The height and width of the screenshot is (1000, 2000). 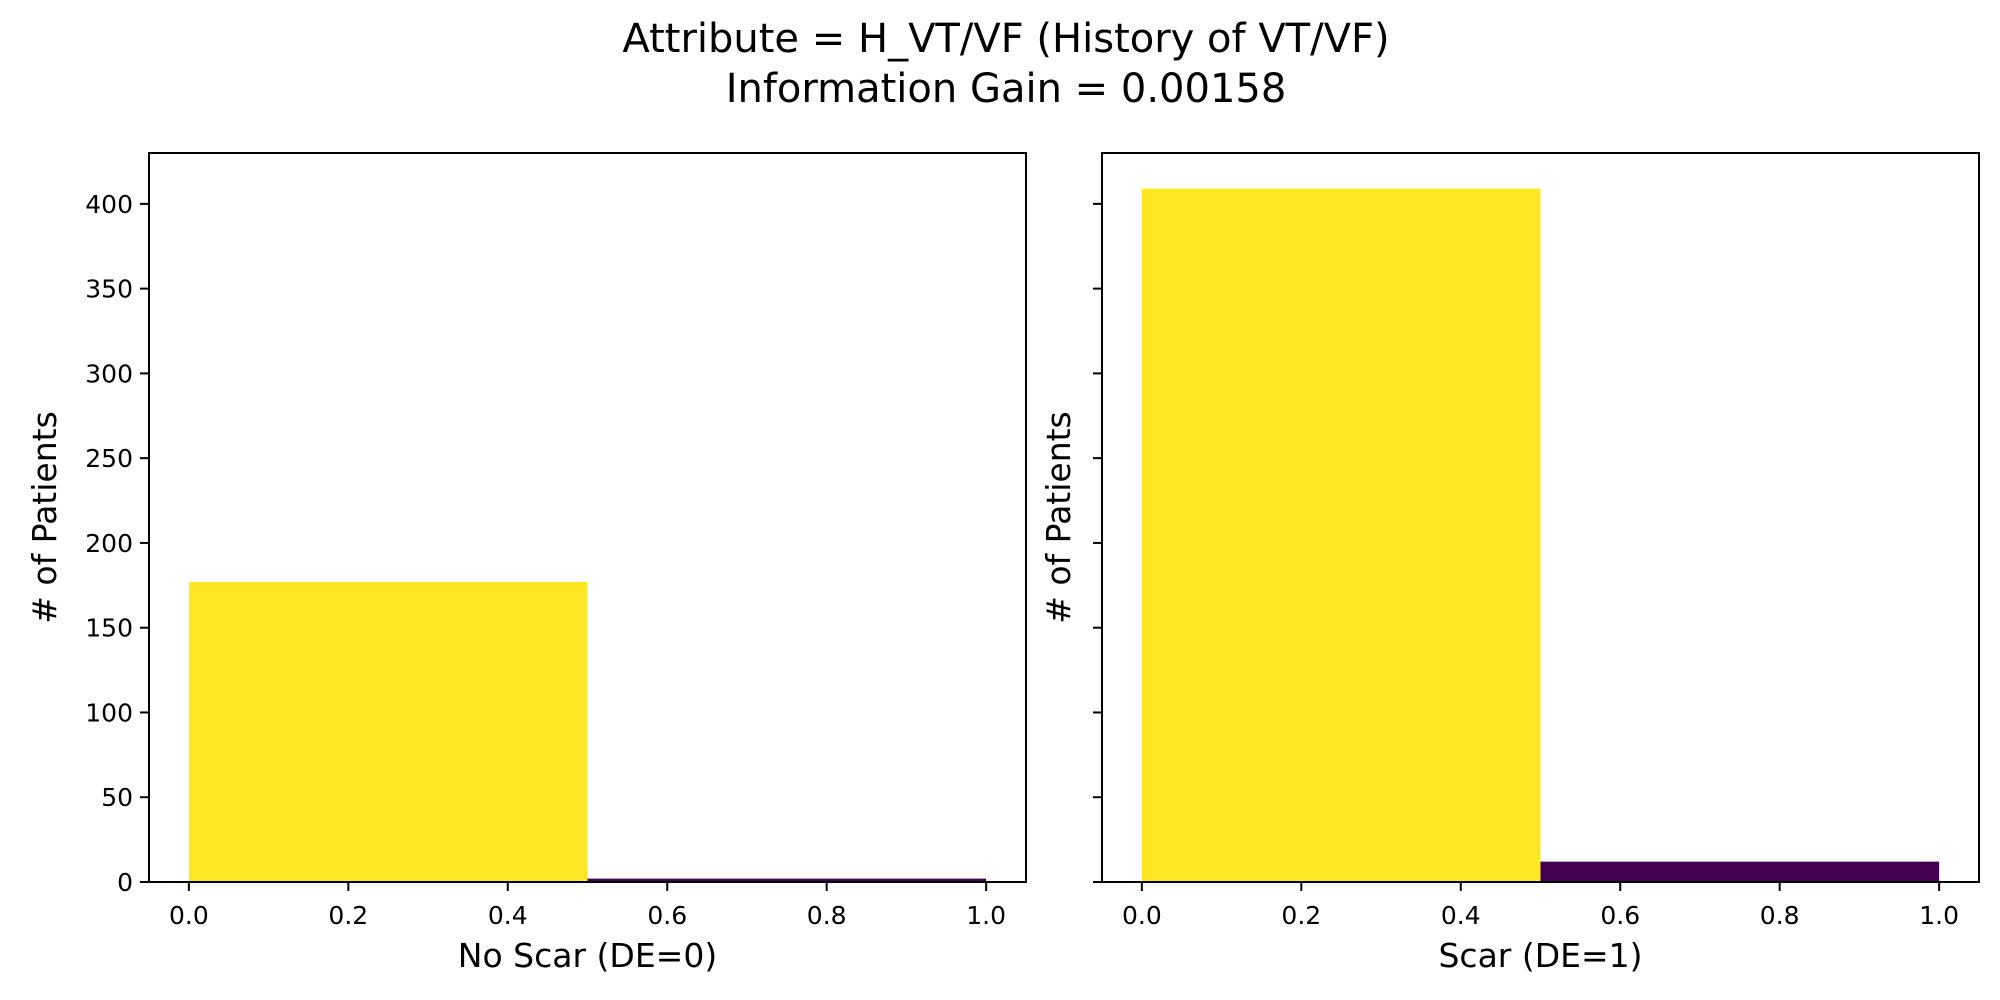 I want to click on y-tick-label: 100, so click(x=109, y=712).